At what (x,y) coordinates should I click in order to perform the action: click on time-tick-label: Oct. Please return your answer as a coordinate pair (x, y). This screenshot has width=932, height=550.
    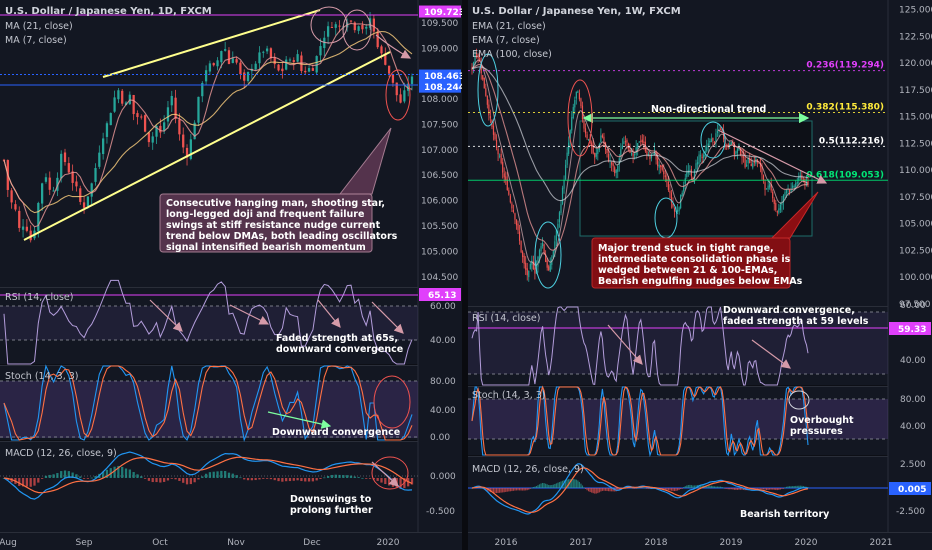
    Looking at the image, I should click on (160, 543).